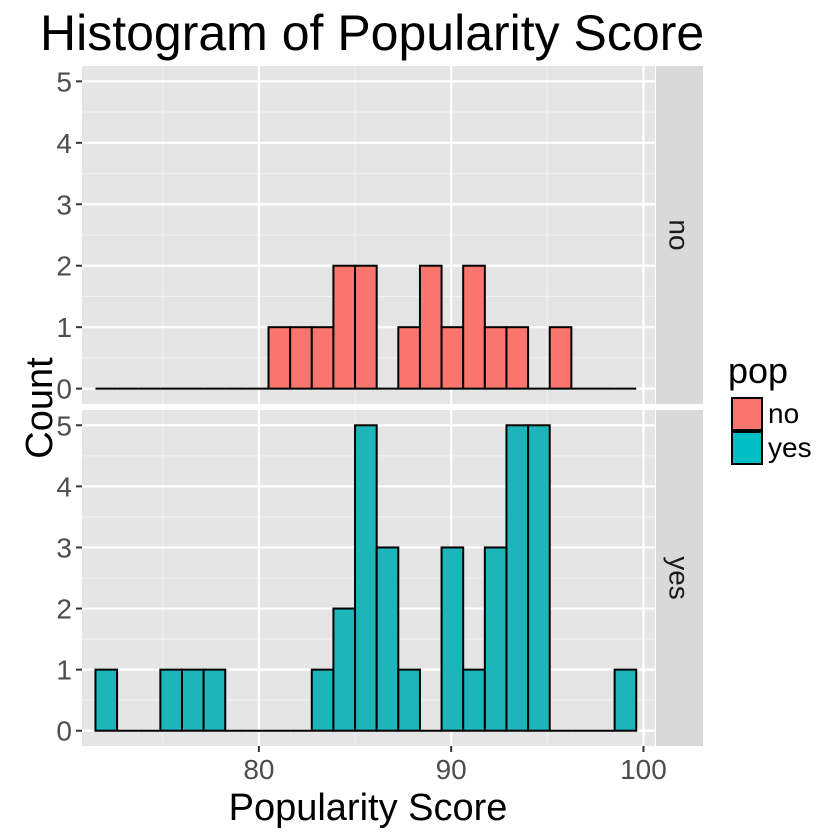 Image resolution: width=840 pixels, height=840 pixels. I want to click on y-axis-title: Count, so click(40, 408).